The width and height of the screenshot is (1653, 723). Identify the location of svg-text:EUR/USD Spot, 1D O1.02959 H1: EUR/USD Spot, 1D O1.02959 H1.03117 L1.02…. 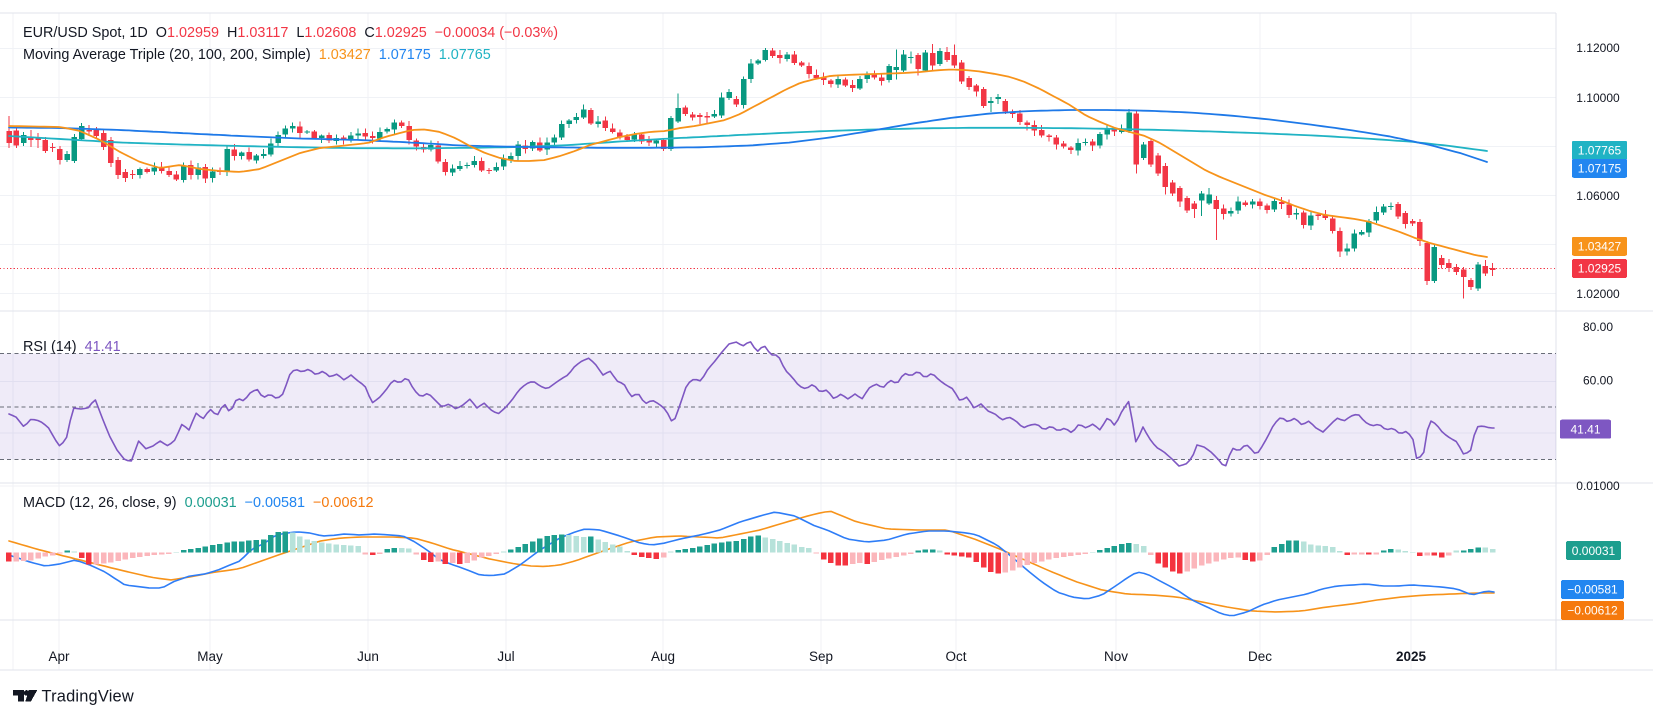
(290, 33).